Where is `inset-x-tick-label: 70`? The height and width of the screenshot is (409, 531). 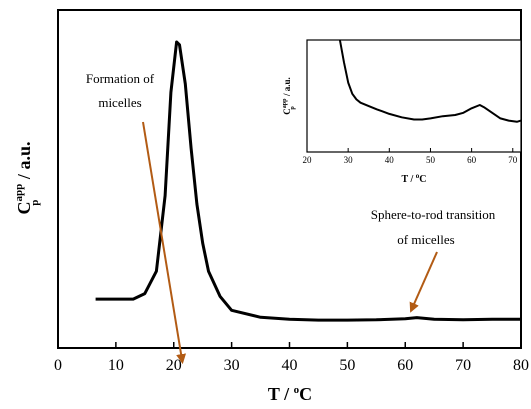
inset-x-tick-label: 70 is located at coordinates (513, 160).